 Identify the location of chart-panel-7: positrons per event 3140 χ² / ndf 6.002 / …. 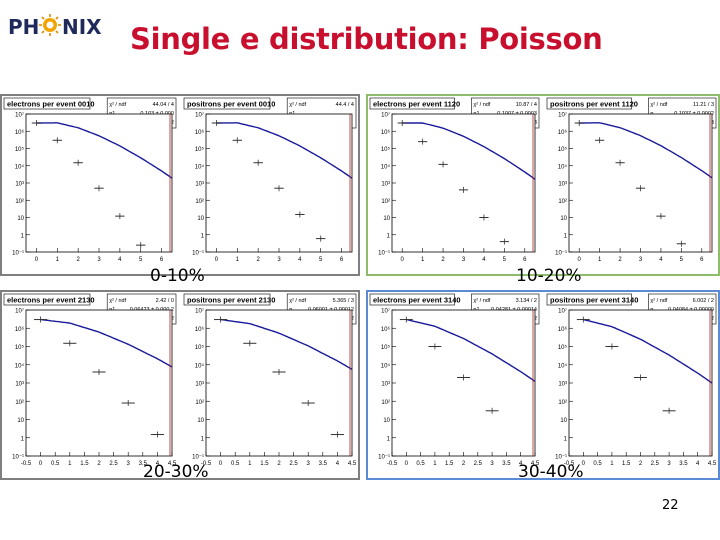
(631, 380).